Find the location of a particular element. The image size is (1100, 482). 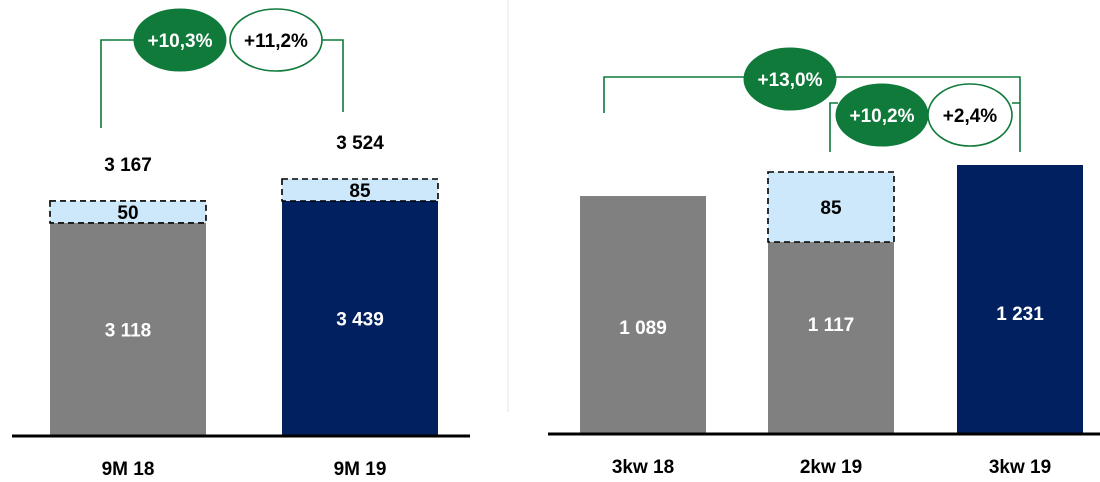

value-label-3kw19: 1 231 is located at coordinates (1020, 314).